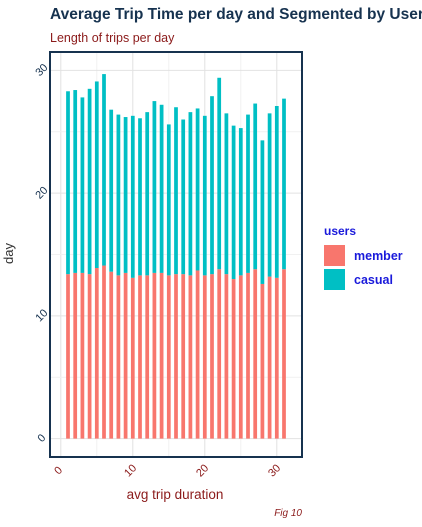  I want to click on chart-subtitle: Length of trips per day, so click(112, 38).